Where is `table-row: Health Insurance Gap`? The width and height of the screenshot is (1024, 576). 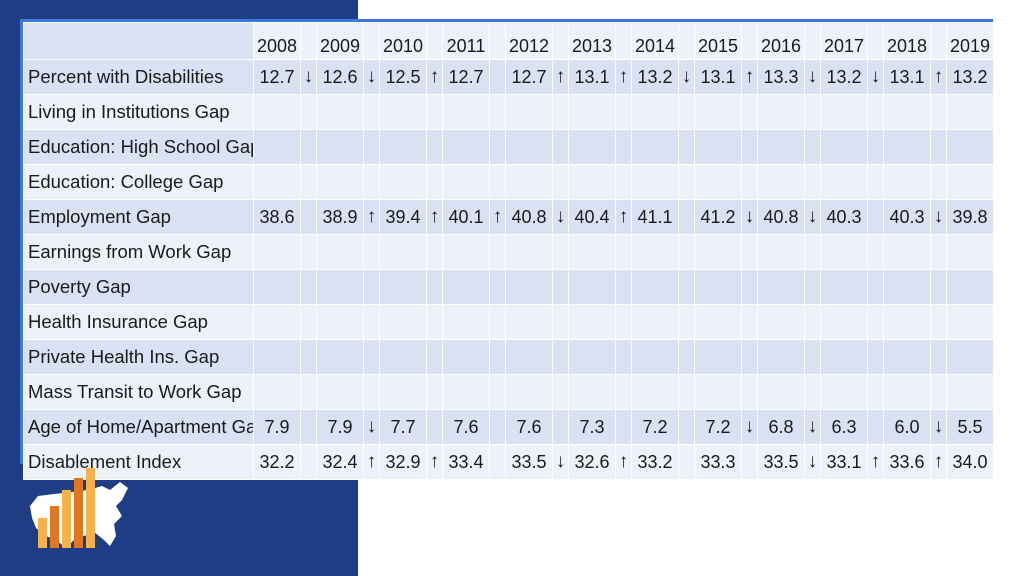
table-row: Health Insurance Gap is located at coordinates (508, 322).